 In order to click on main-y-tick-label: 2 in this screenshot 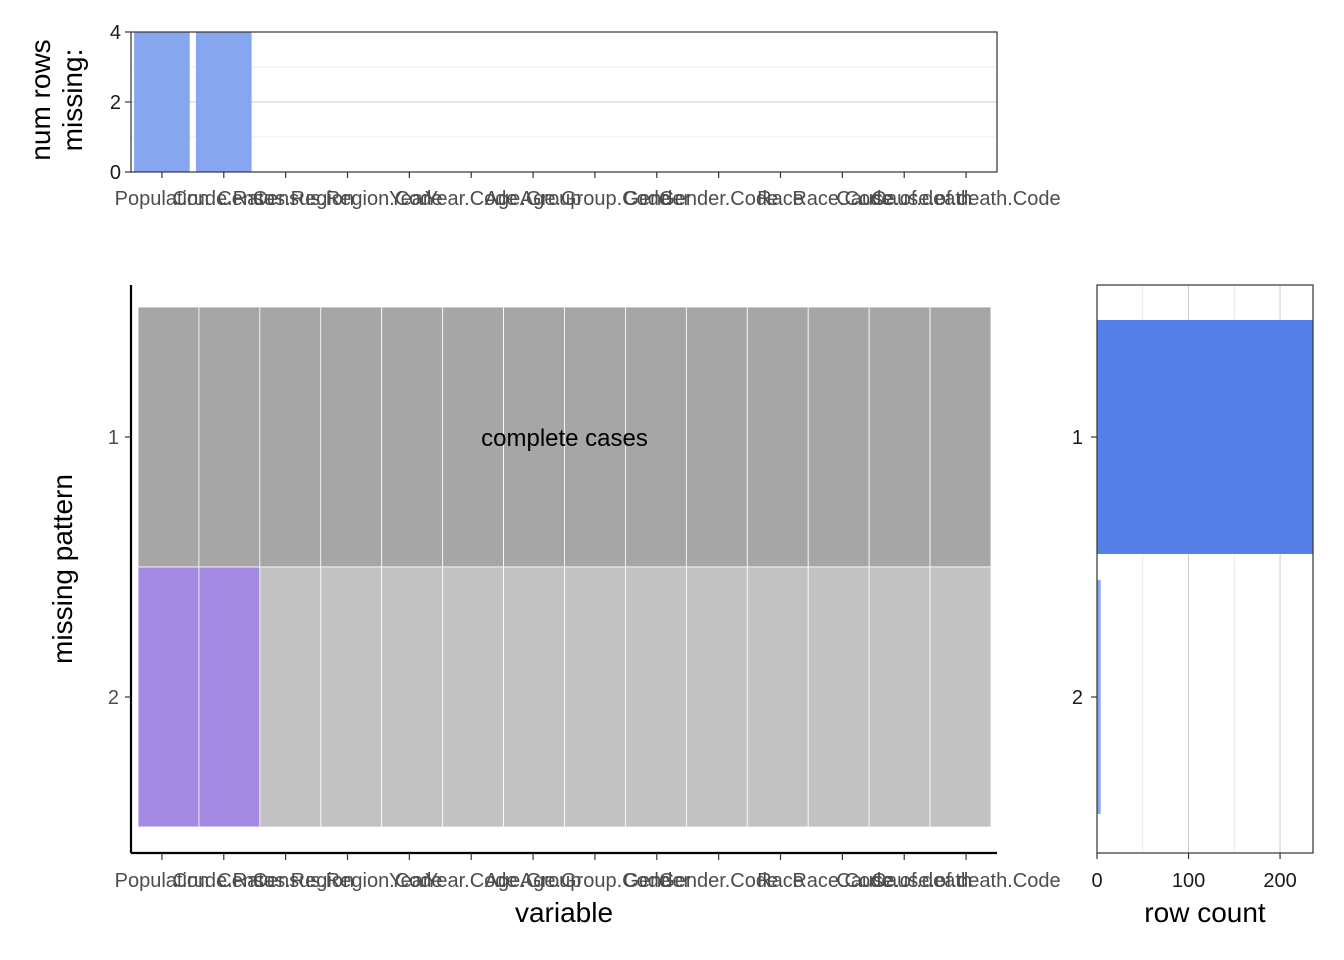, I will do `click(113, 698)`.